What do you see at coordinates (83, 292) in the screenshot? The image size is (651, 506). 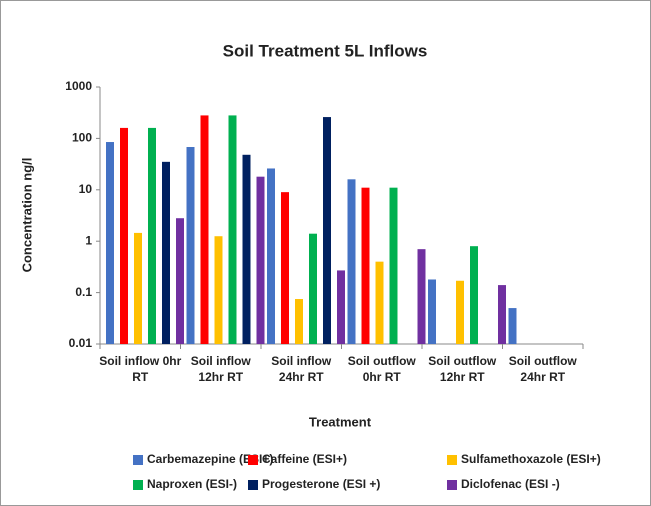 I see `y-tick-label: 0.1` at bounding box center [83, 292].